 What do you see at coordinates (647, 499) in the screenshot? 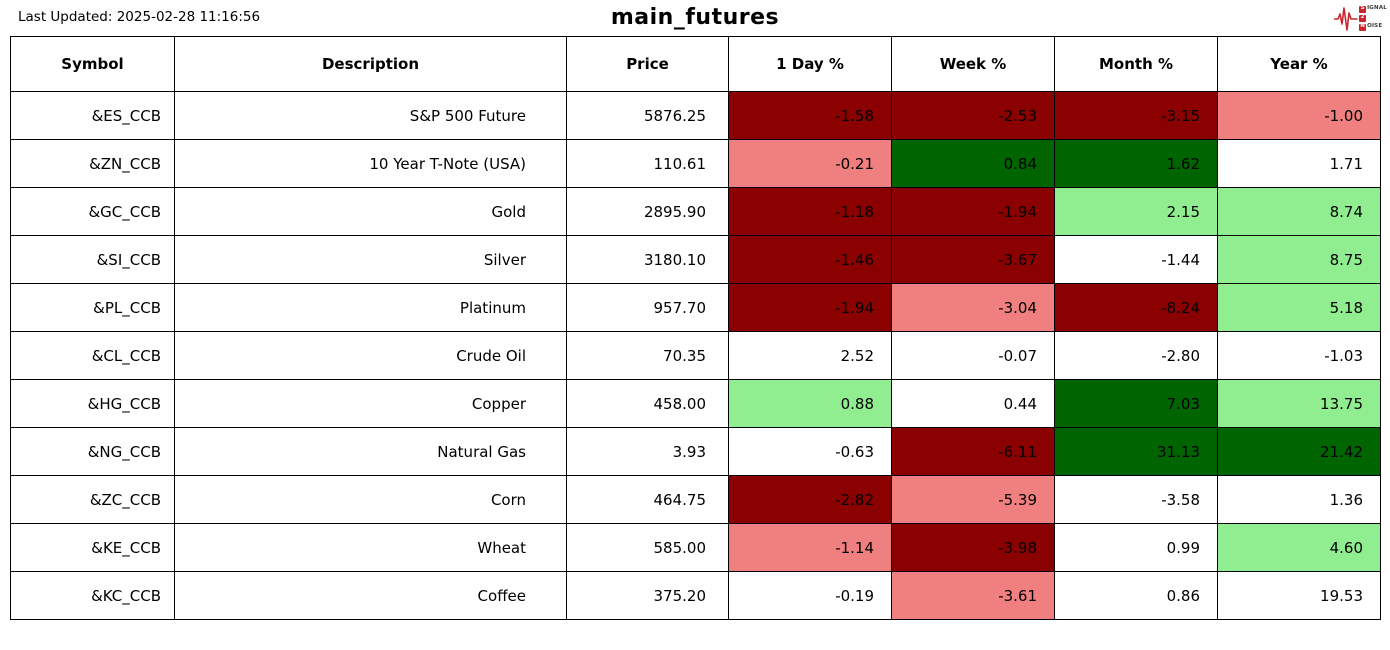
I see `cell-price: 464.75` at bounding box center [647, 499].